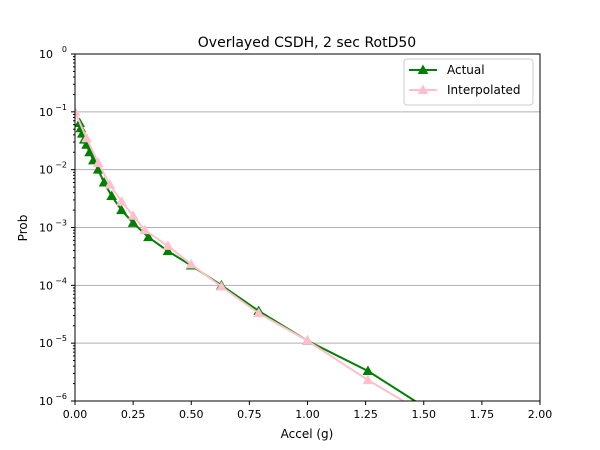 Image resolution: width=600 pixels, height=450 pixels. What do you see at coordinates (468, 82) in the screenshot?
I see `legend: Actual Interpolated` at bounding box center [468, 82].